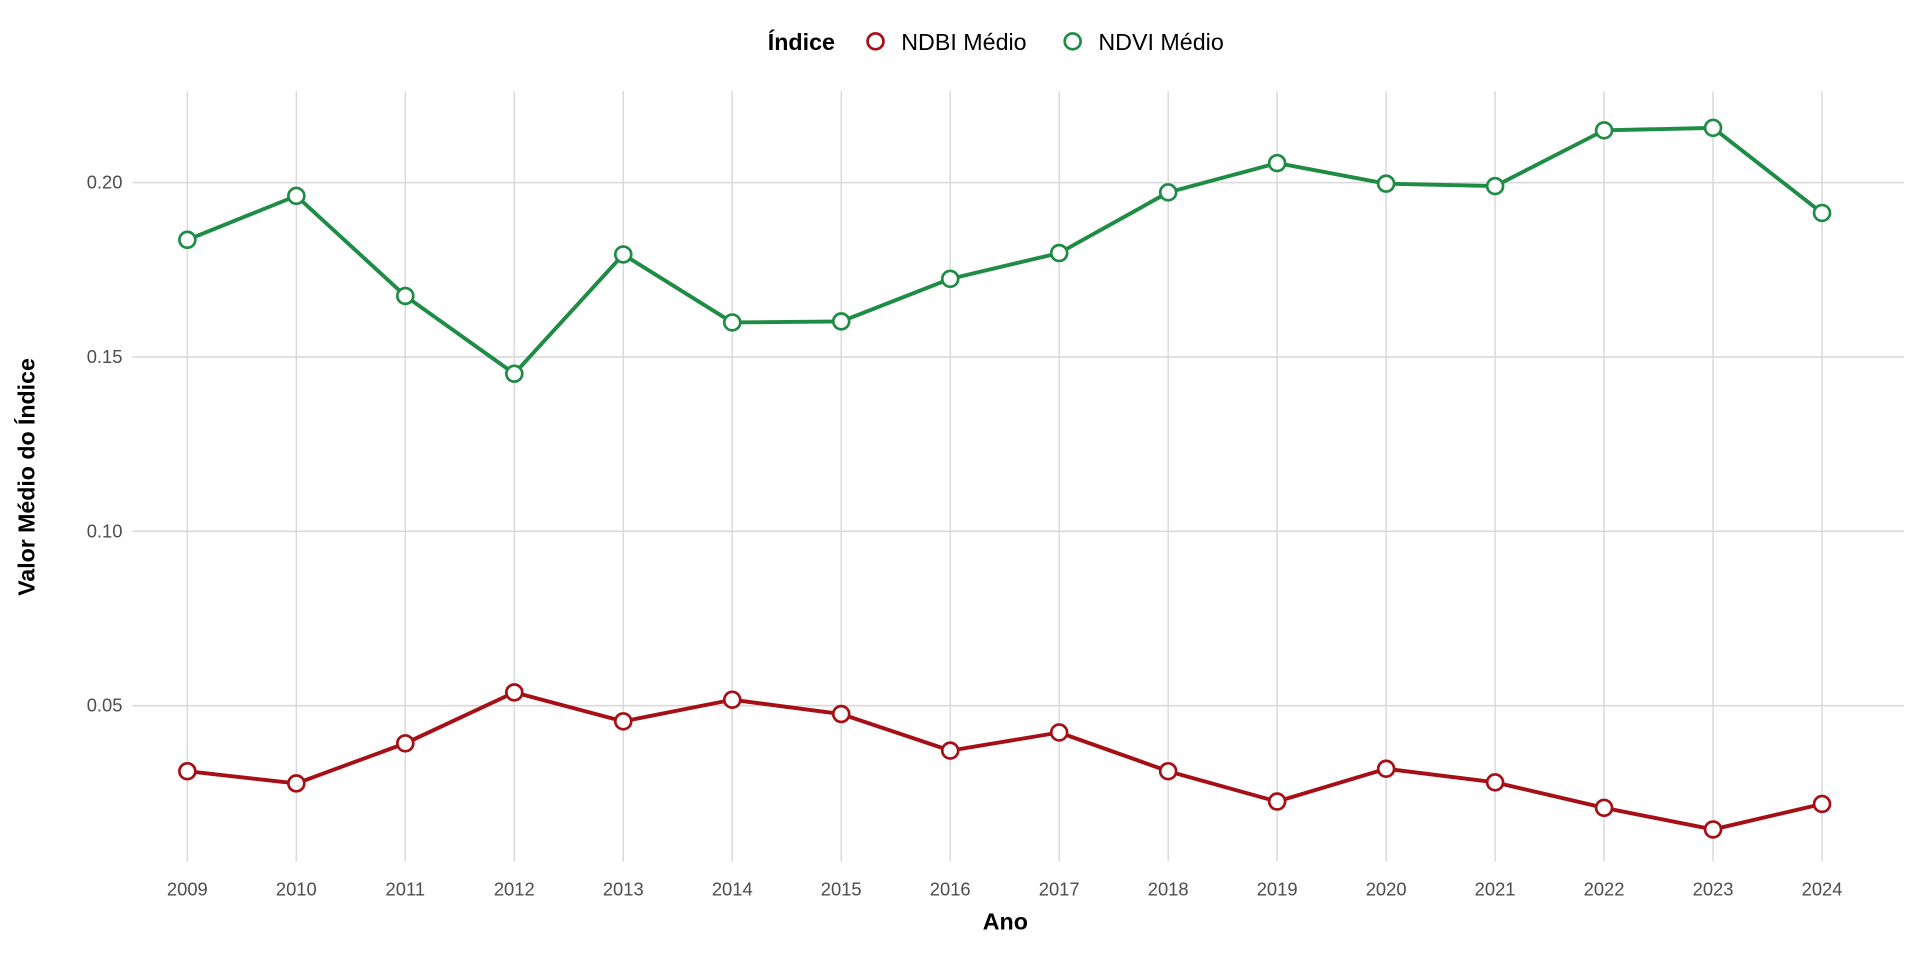  Describe the element at coordinates (841, 889) in the screenshot. I see `x-tick-label: 2015` at that location.